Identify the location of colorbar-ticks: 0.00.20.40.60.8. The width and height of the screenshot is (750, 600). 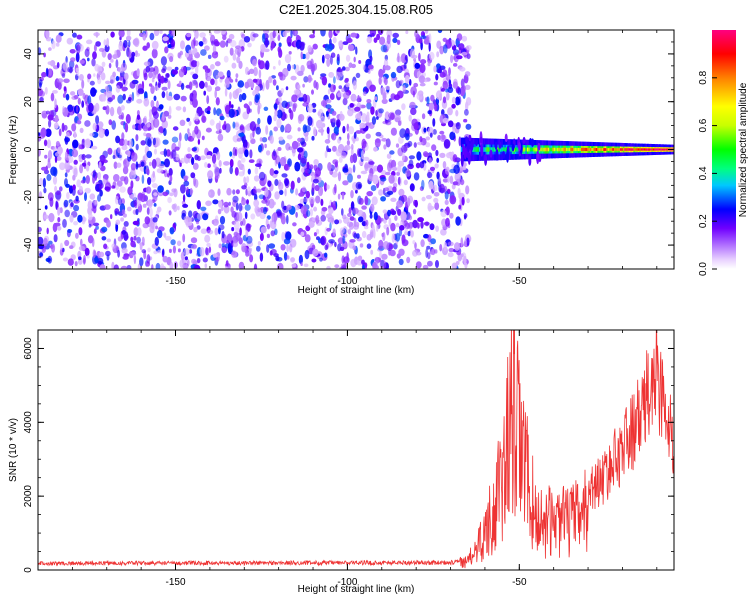
(707, 173).